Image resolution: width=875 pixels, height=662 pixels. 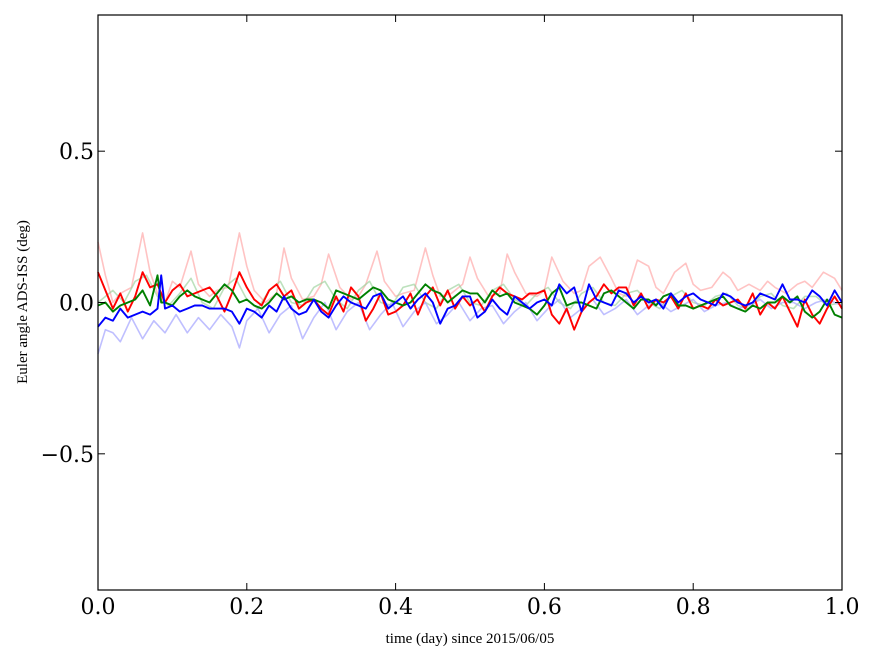 What do you see at coordinates (23, 302) in the screenshot?
I see `y-axis-label: Euler angle ADS-ISS (deg)` at bounding box center [23, 302].